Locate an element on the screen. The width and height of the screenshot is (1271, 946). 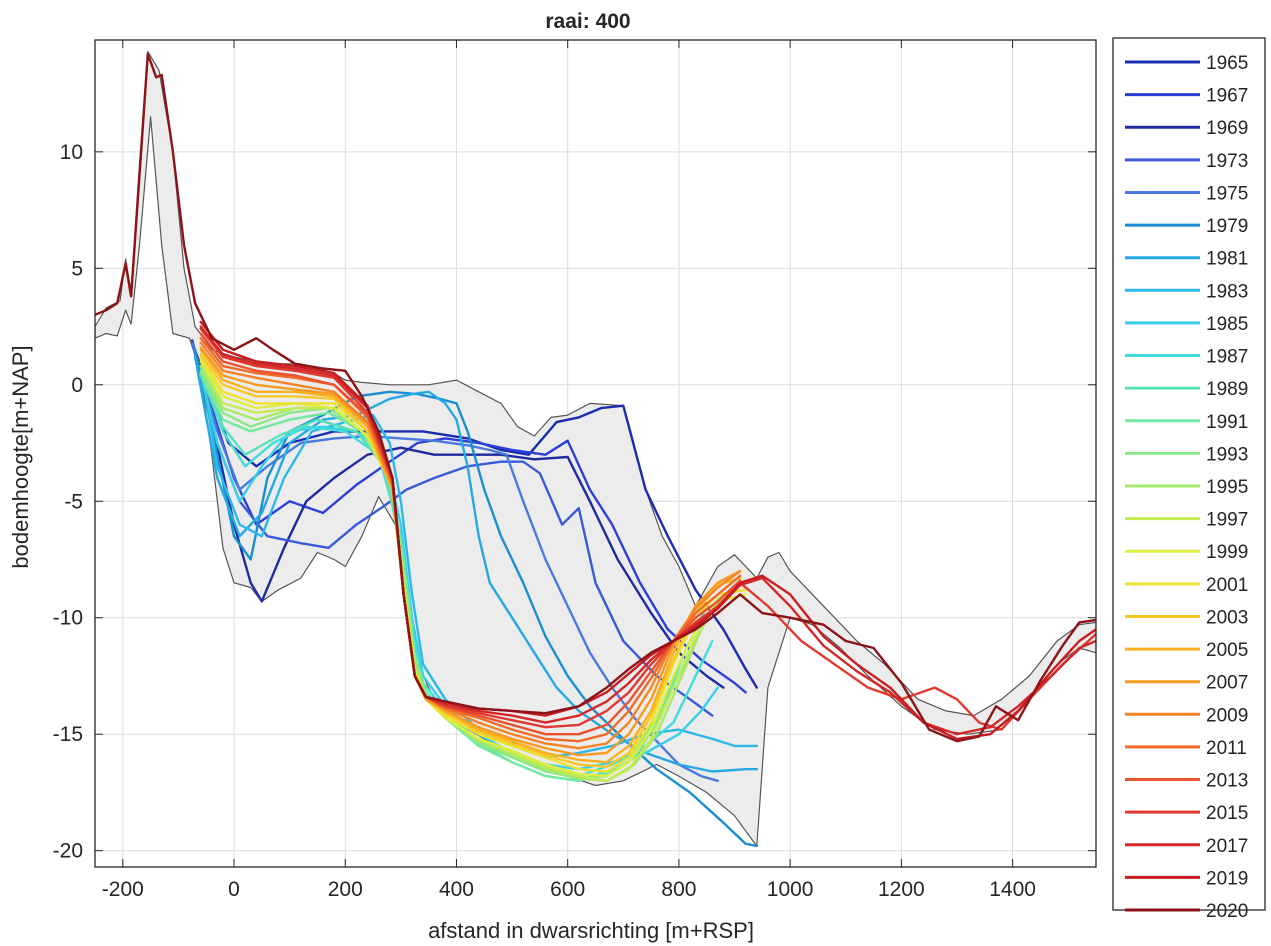
legend-label-1993: 1993 is located at coordinates (1227, 454).